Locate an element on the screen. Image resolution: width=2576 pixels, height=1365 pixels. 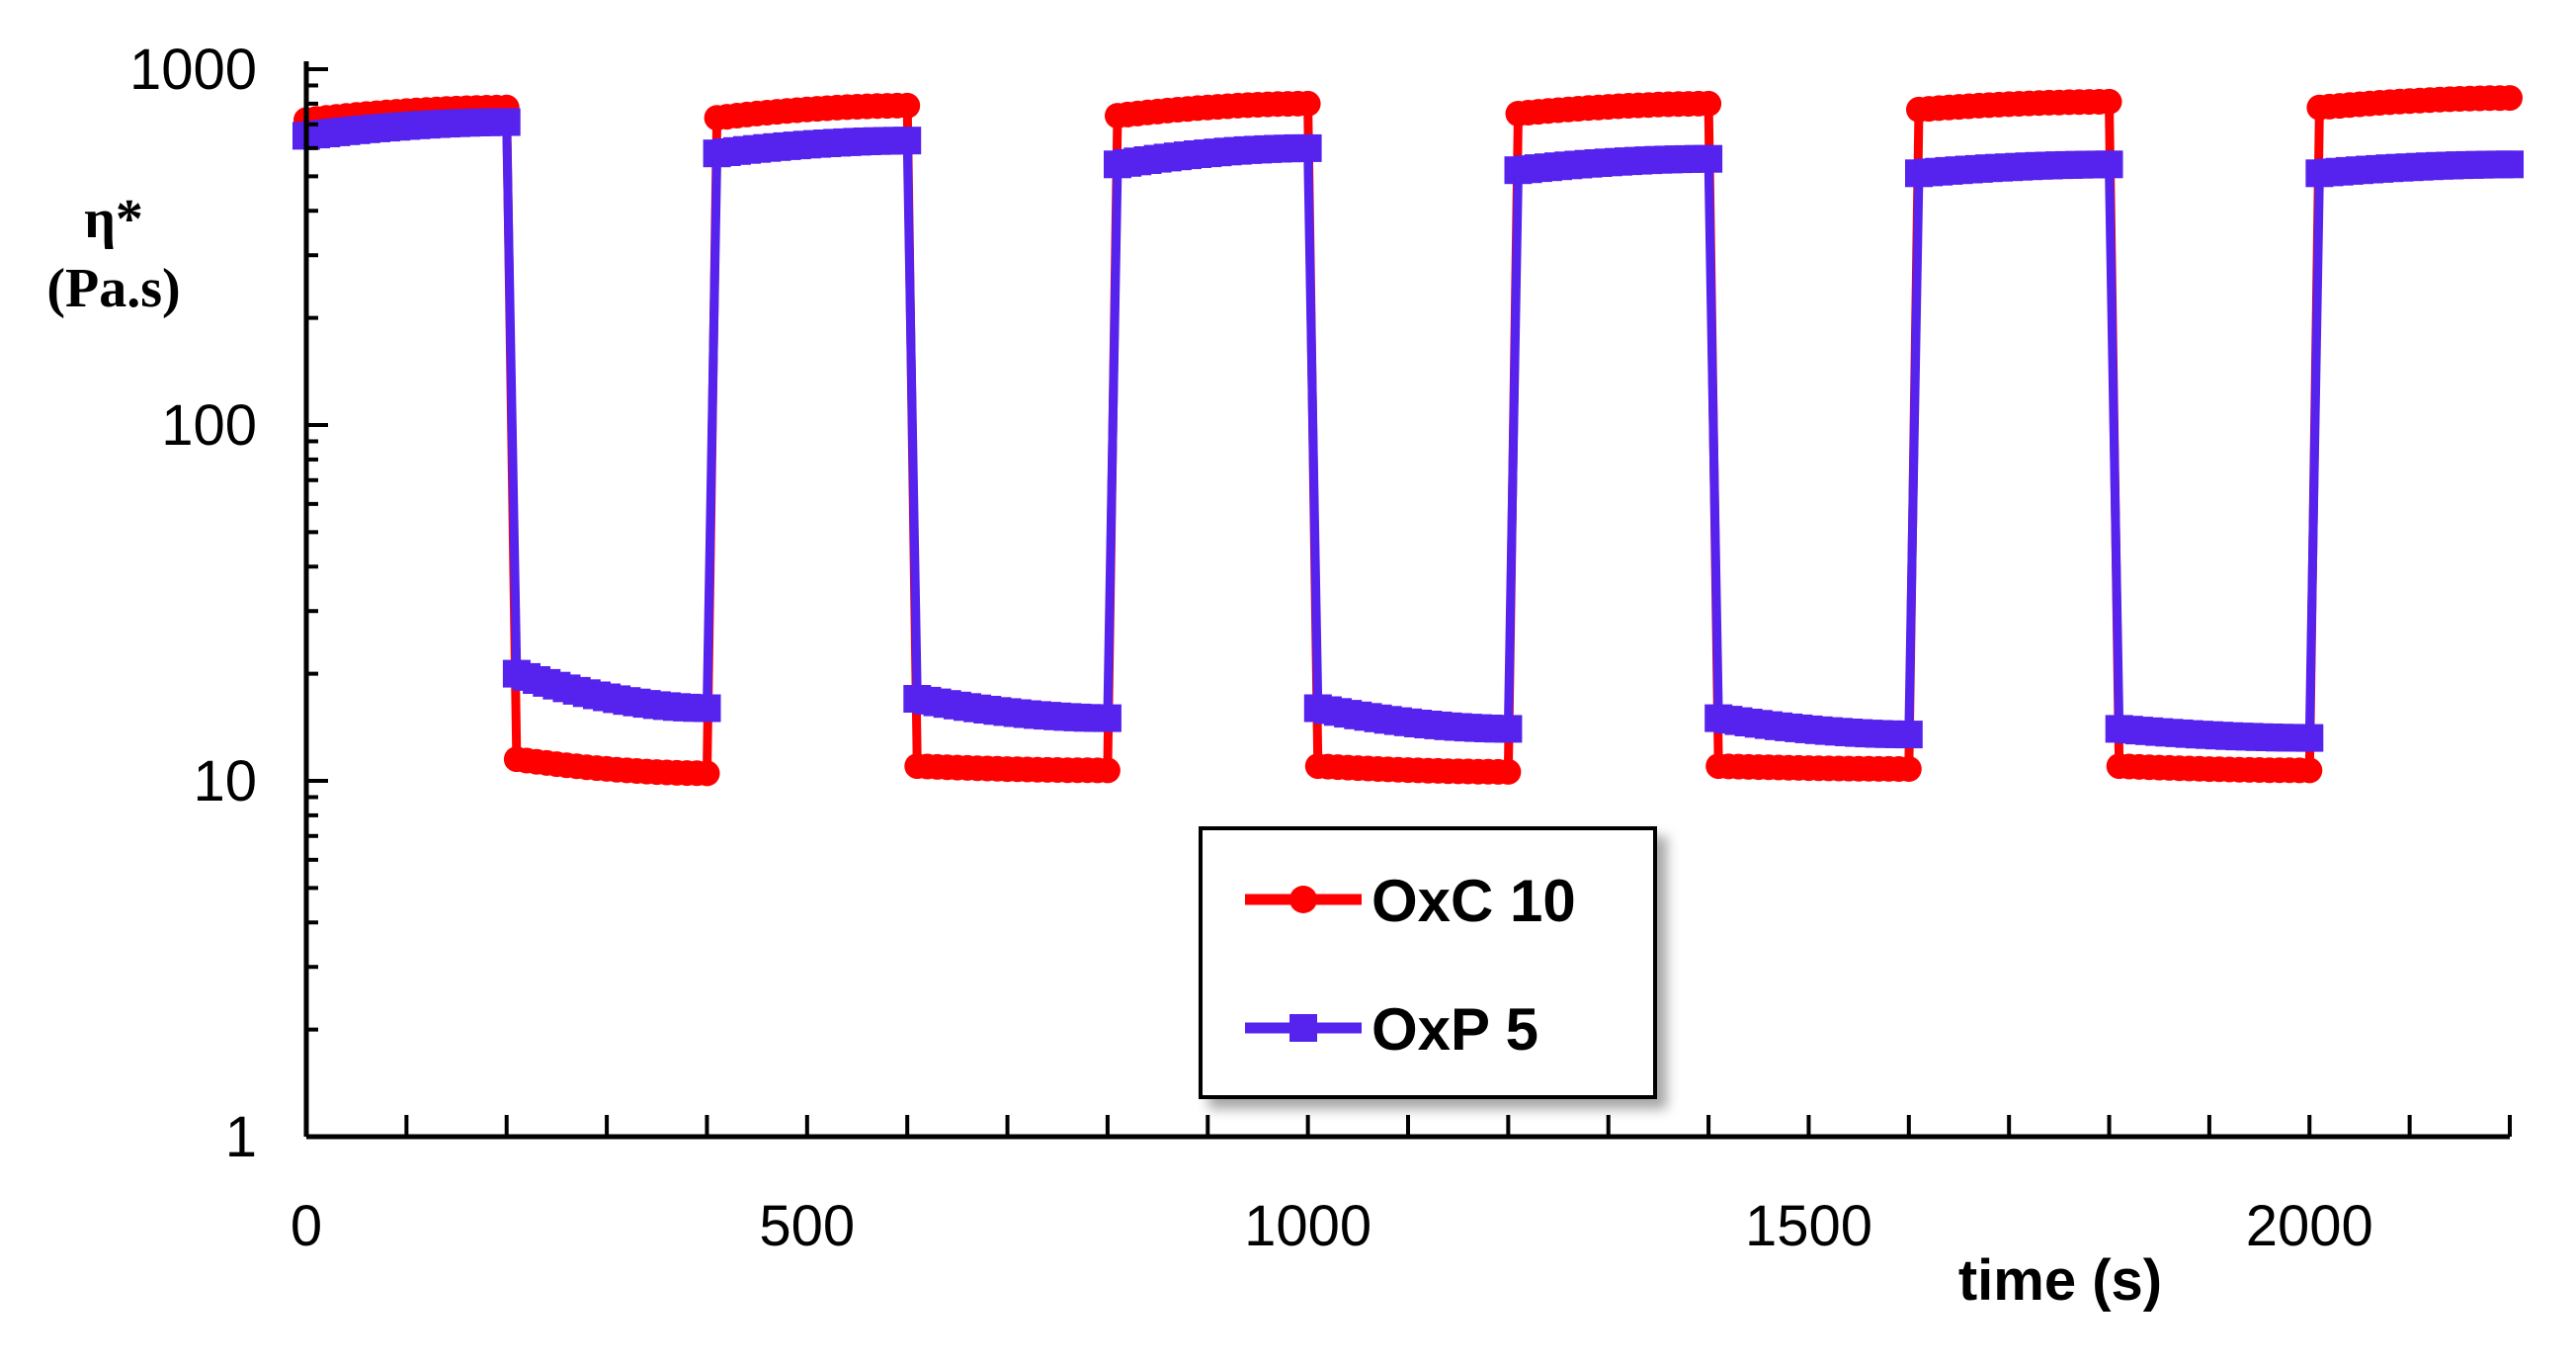
y-tick-label: 10 is located at coordinates (225, 781).